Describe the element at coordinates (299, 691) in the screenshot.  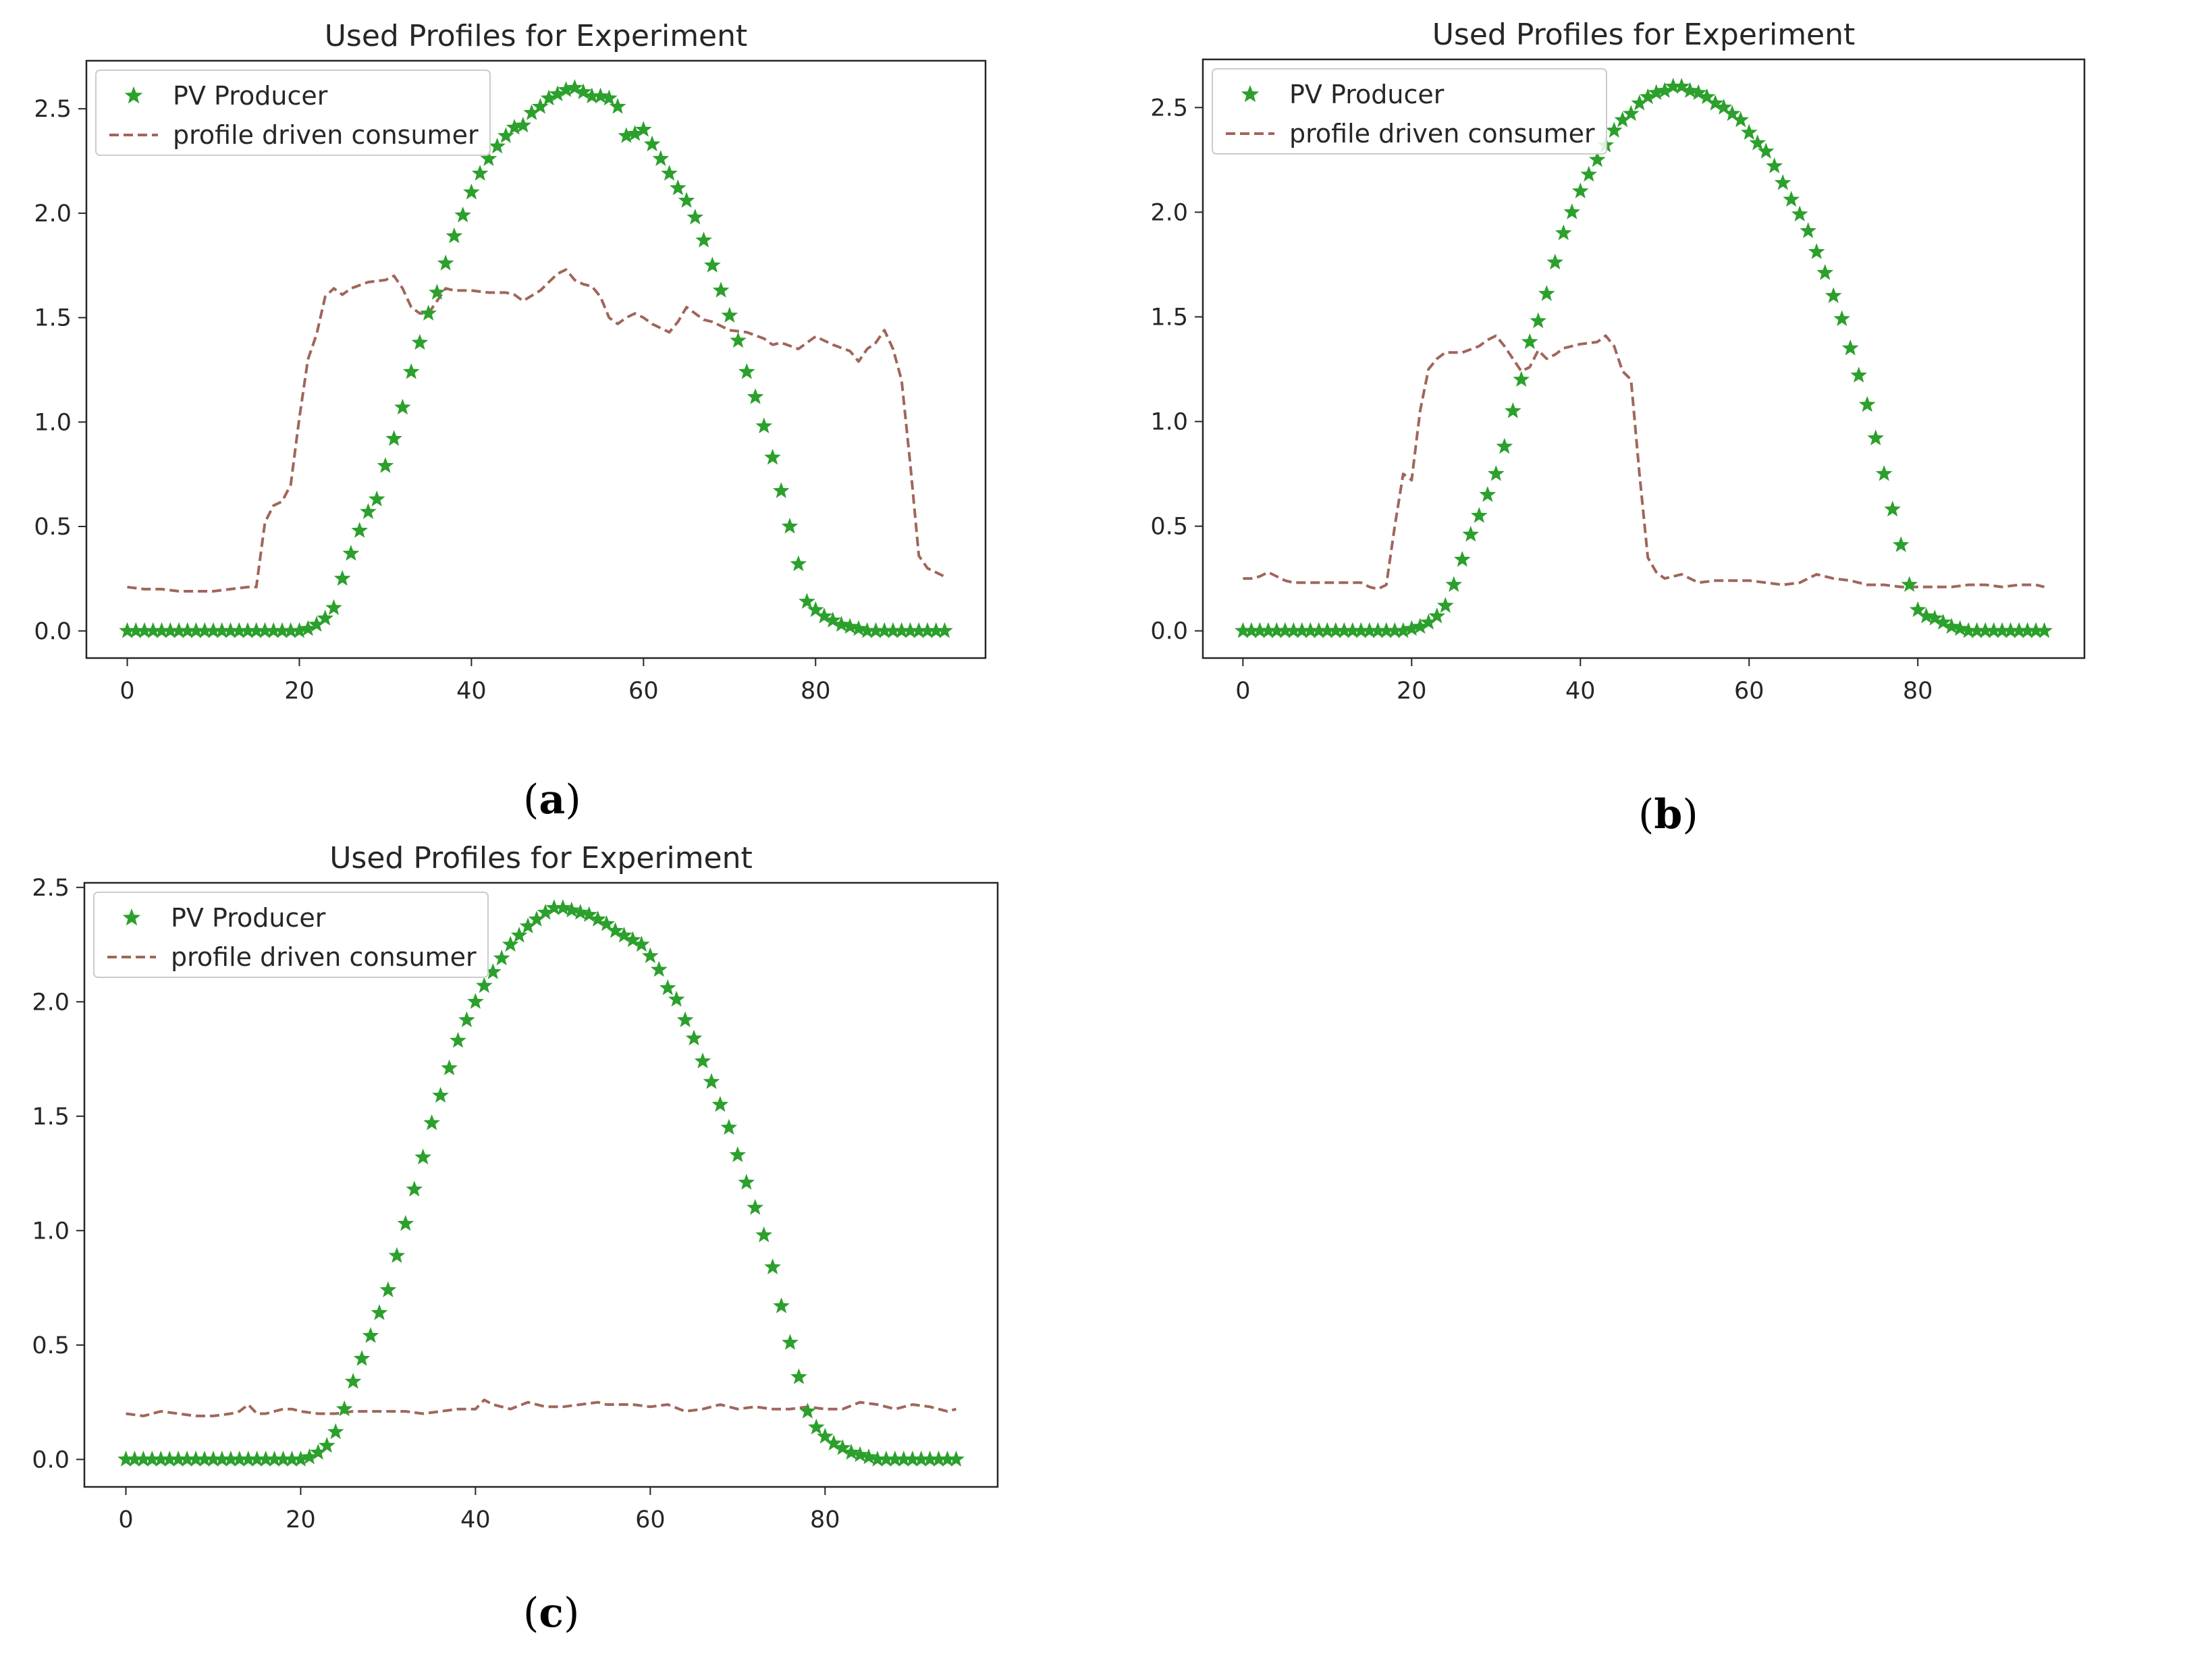
I see `x-tick-label: 20` at that location.